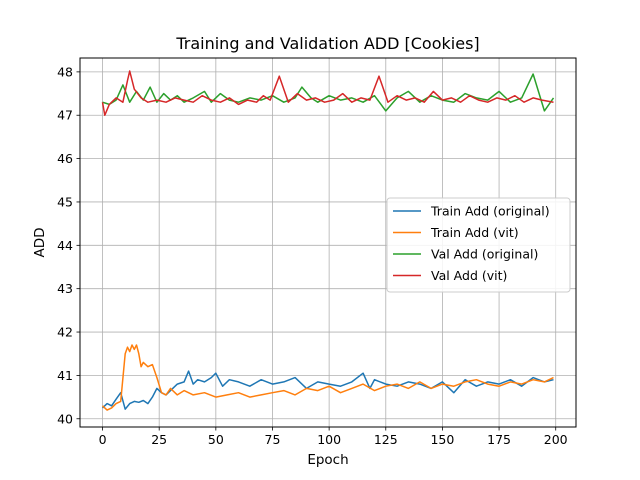 This screenshot has width=640, height=480. Describe the element at coordinates (556, 439) in the screenshot. I see `x-tick-label: 200` at that location.